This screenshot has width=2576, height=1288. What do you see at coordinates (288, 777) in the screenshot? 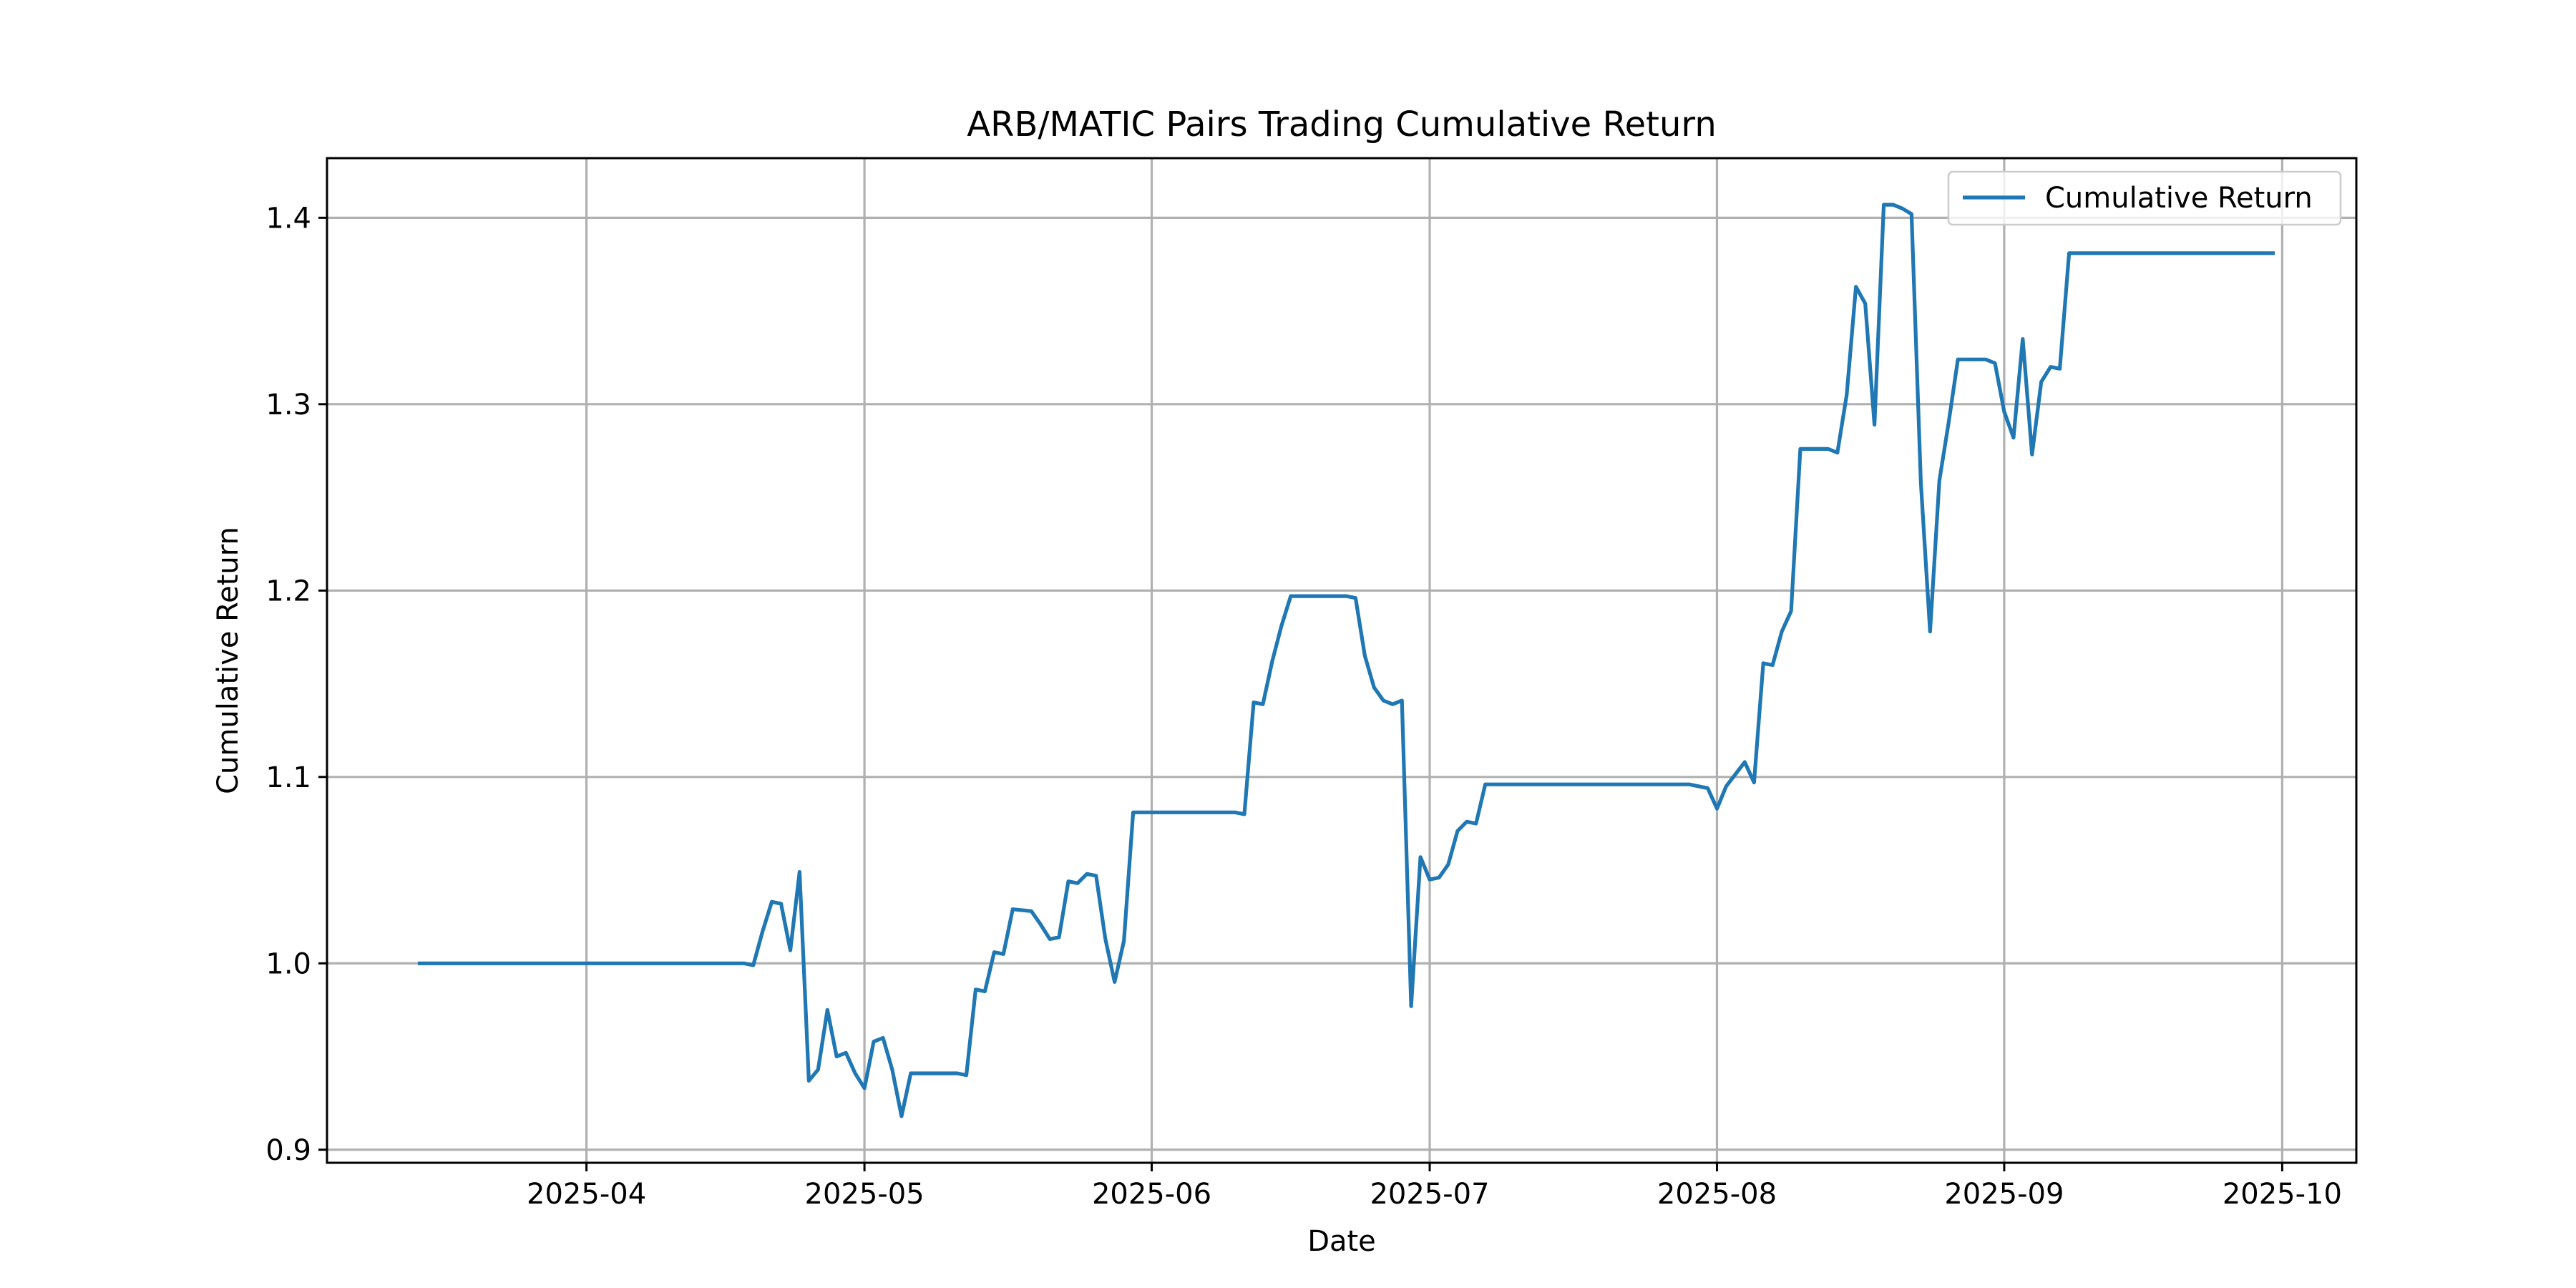
I see `y-tick-label: 1.1` at bounding box center [288, 777].